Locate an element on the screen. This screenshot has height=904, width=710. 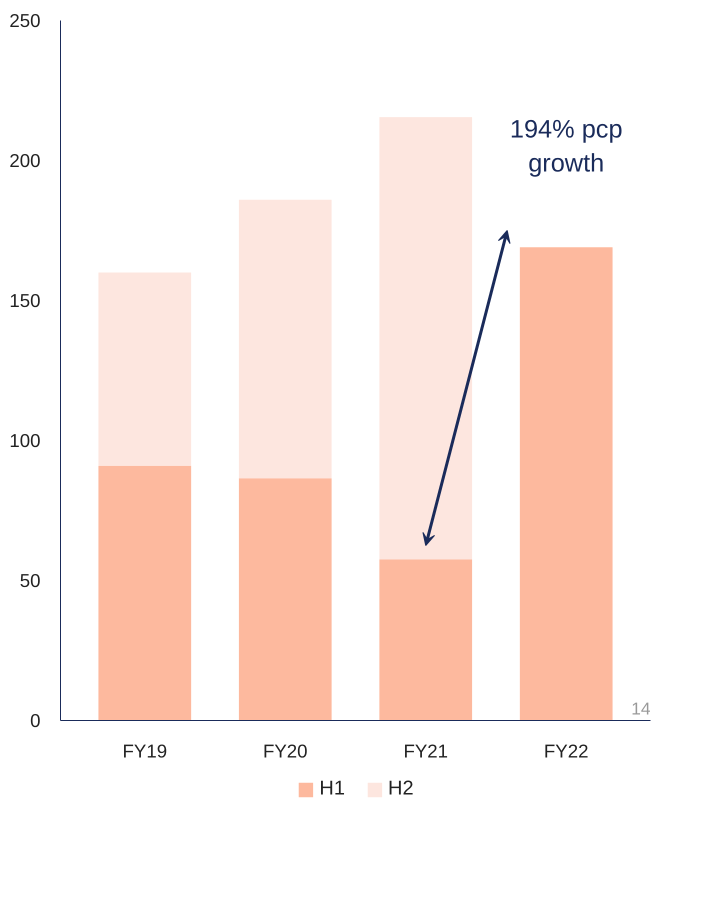
y-tick-label: 50 is located at coordinates (30, 580).